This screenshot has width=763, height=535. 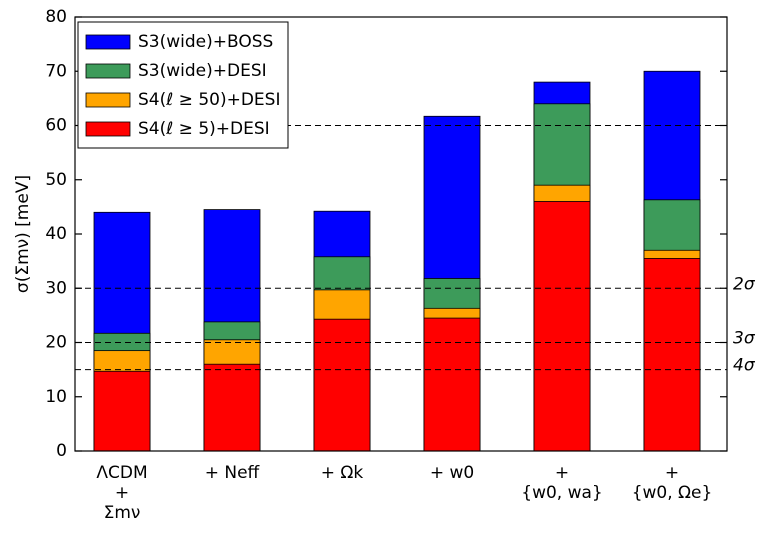 What do you see at coordinates (744, 284) in the screenshot?
I see `reference-label: 2σ` at bounding box center [744, 284].